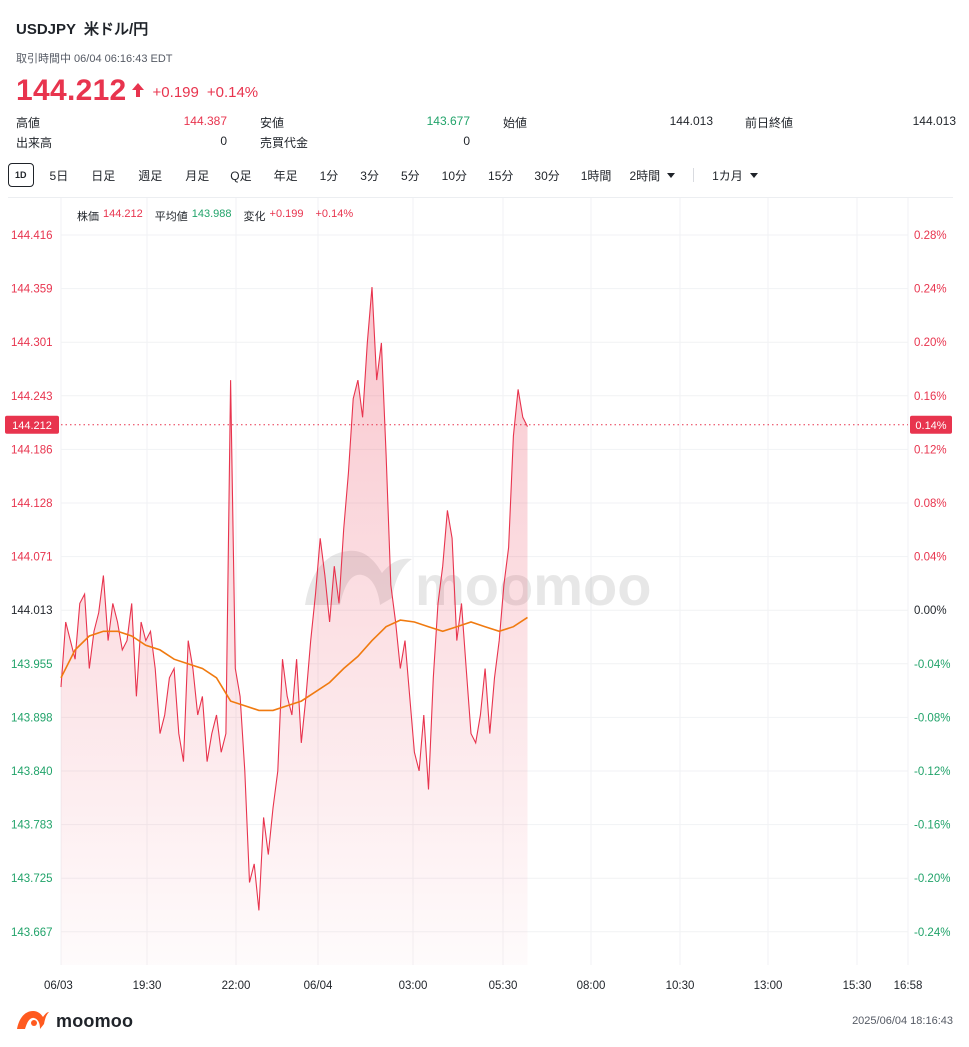 This screenshot has height=1047, width=969. Describe the element at coordinates (211, 214) in the screenshot. I see `legend-avg-value: 143.988` at that location.